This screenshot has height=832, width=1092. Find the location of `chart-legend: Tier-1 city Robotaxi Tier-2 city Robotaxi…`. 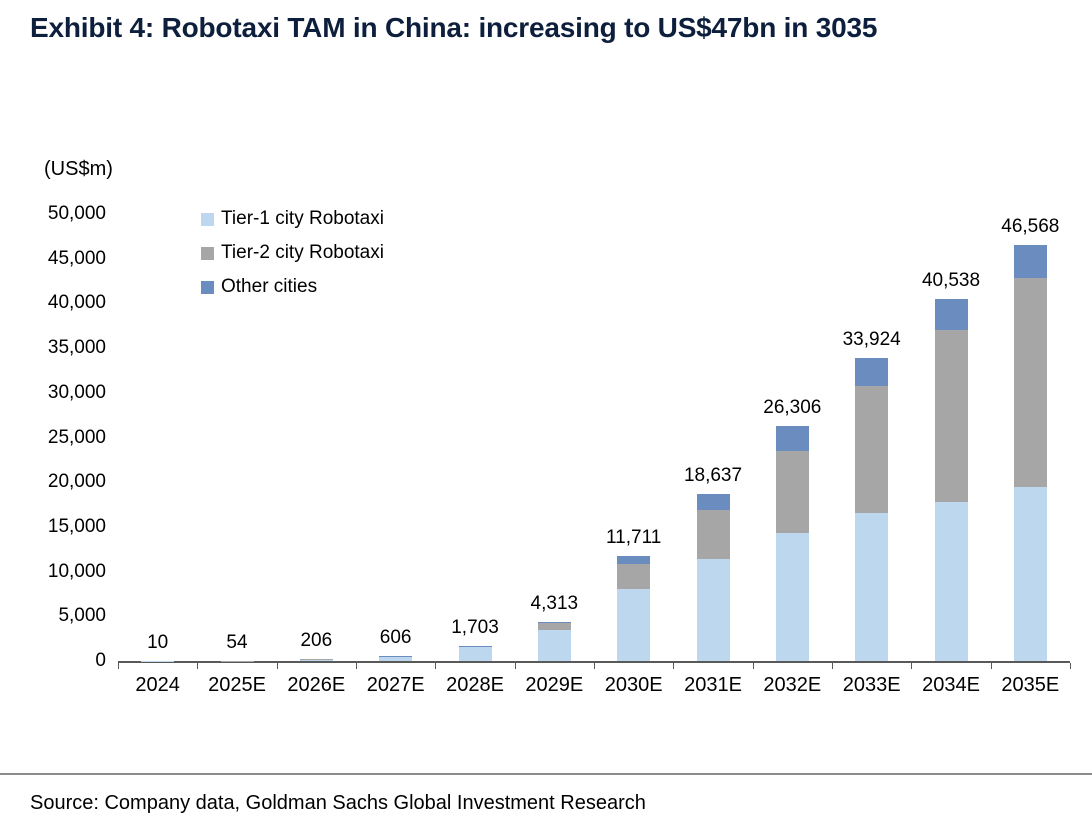

chart-legend: Tier-1 city Robotaxi Tier-2 city Robotaxi… is located at coordinates (292, 253).